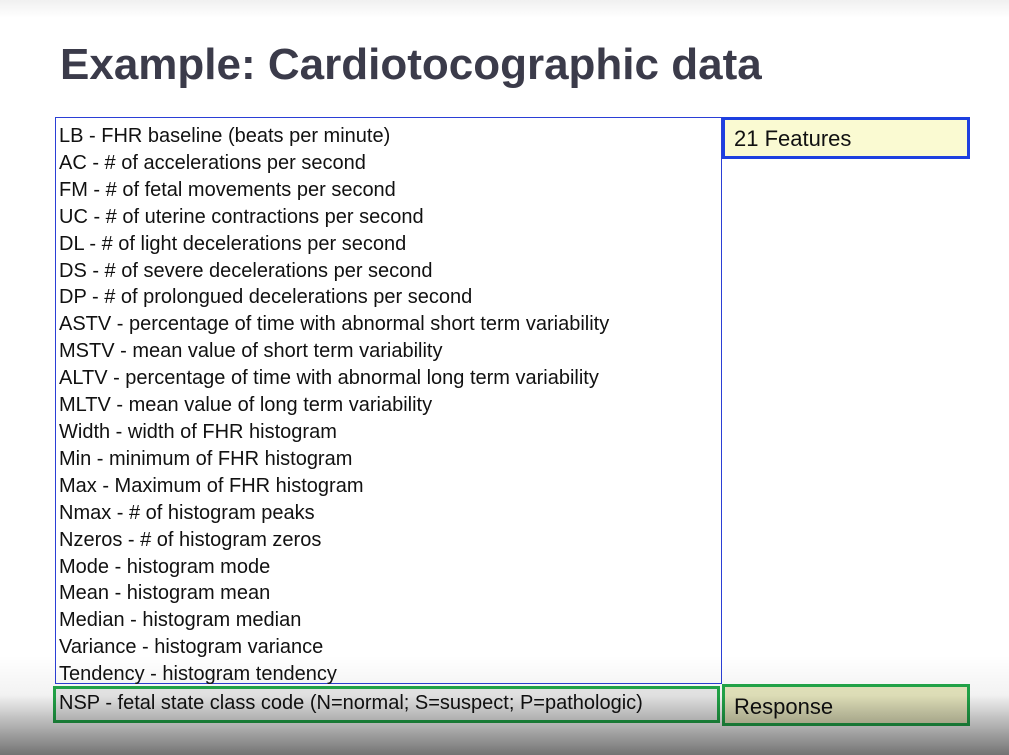  I want to click on slide-title: Example: Cardiotocographic data, so click(411, 64).